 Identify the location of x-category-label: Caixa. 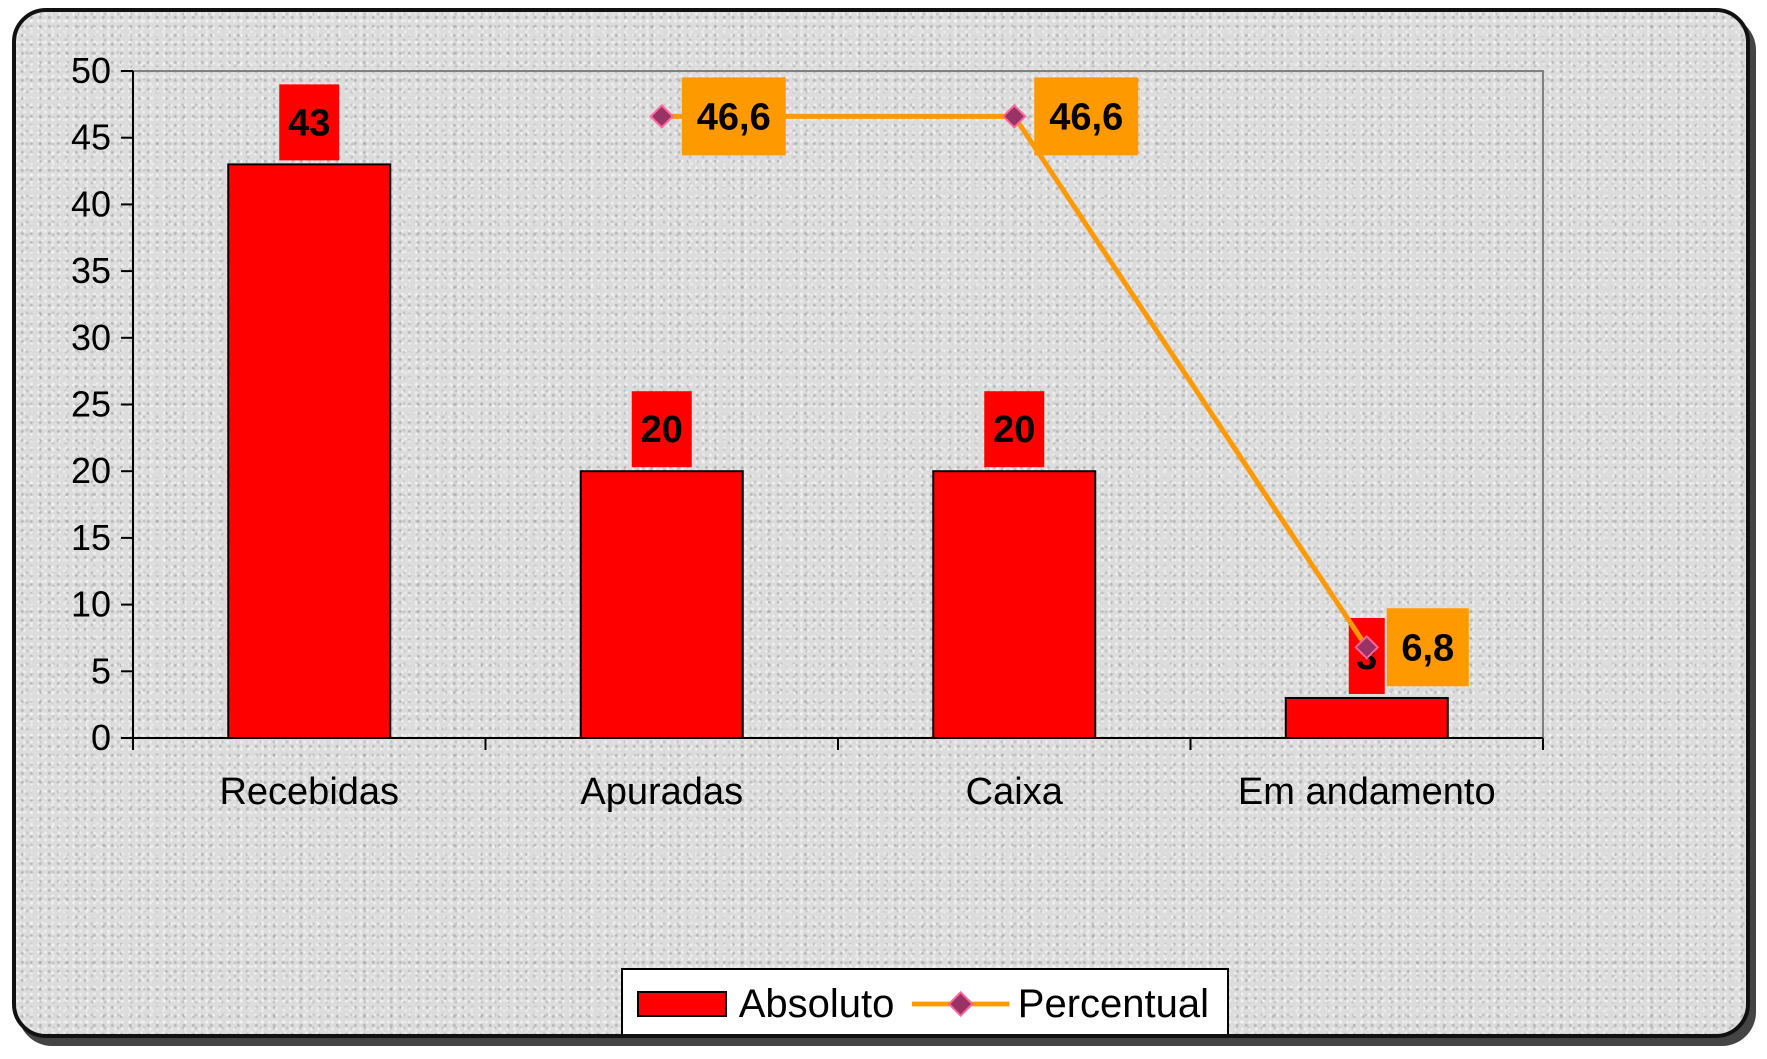
(1015, 792).